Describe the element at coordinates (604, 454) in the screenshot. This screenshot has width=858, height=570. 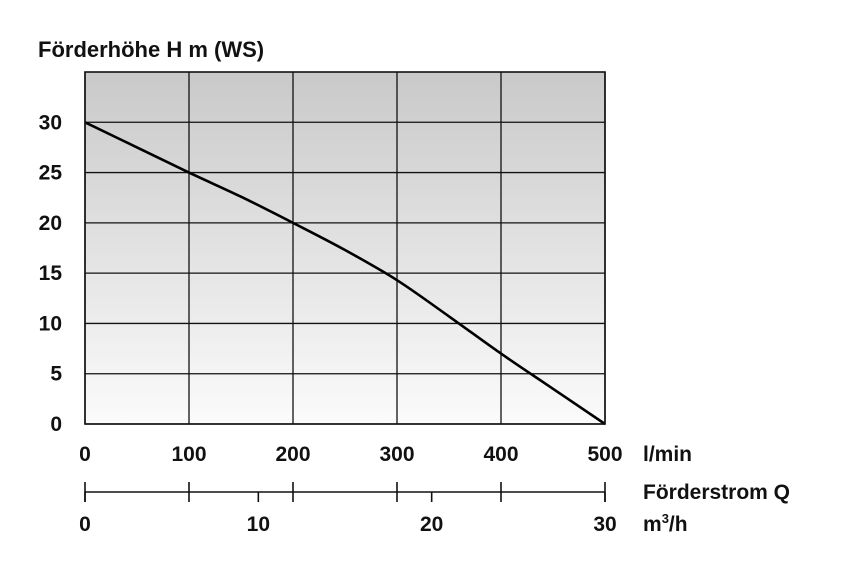
I see `x-tick-label: 500` at that location.